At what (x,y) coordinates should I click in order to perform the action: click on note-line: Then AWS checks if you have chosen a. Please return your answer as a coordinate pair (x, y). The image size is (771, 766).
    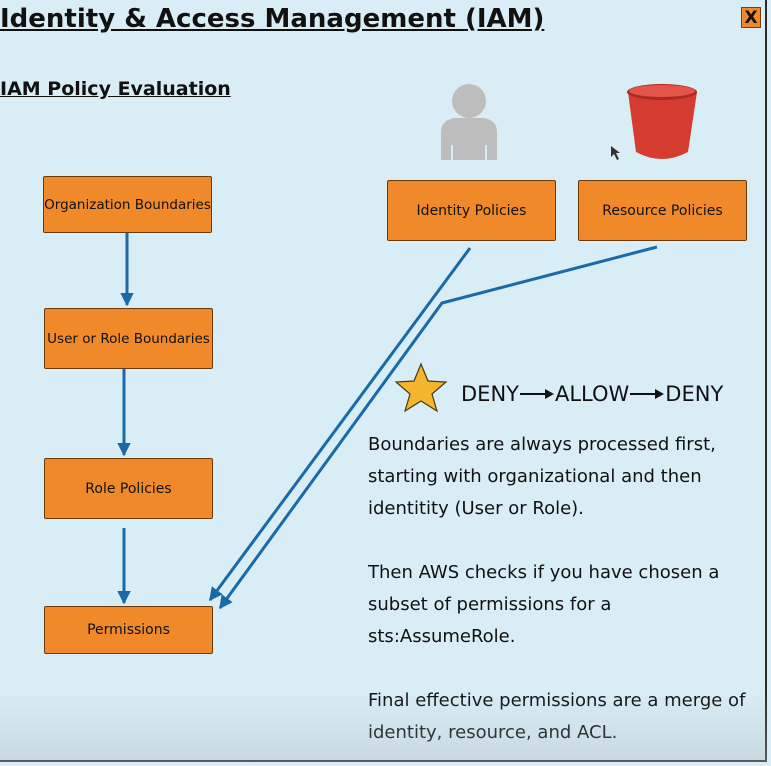
    Looking at the image, I should click on (544, 572).